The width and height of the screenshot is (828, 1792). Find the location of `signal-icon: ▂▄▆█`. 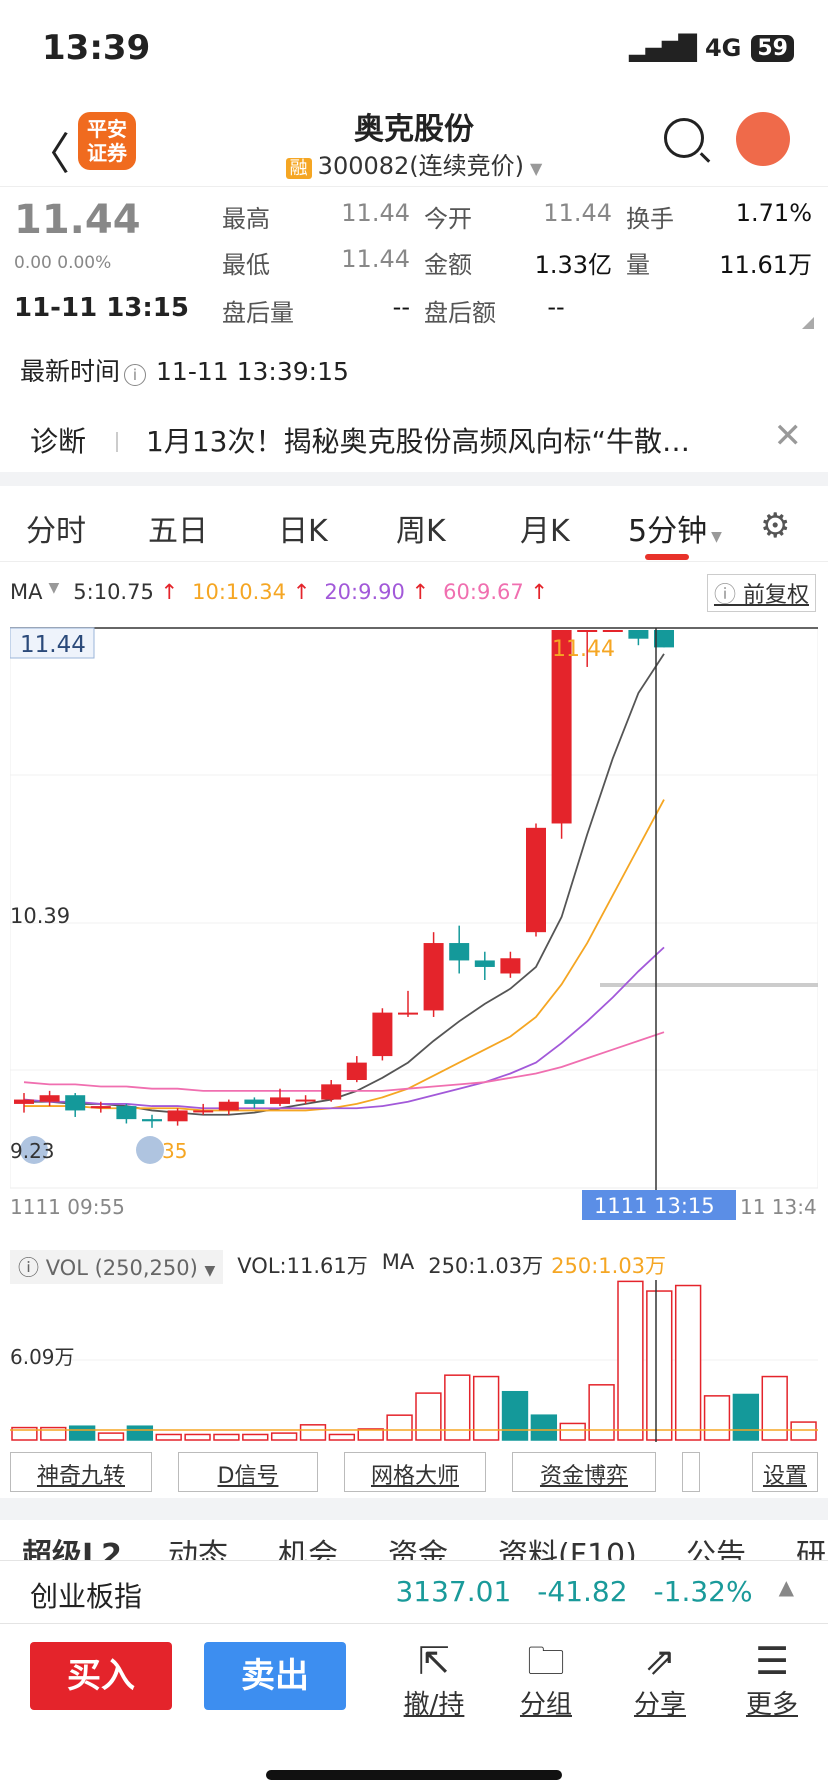

signal-icon: ▂▄▆█ is located at coordinates (663, 48).